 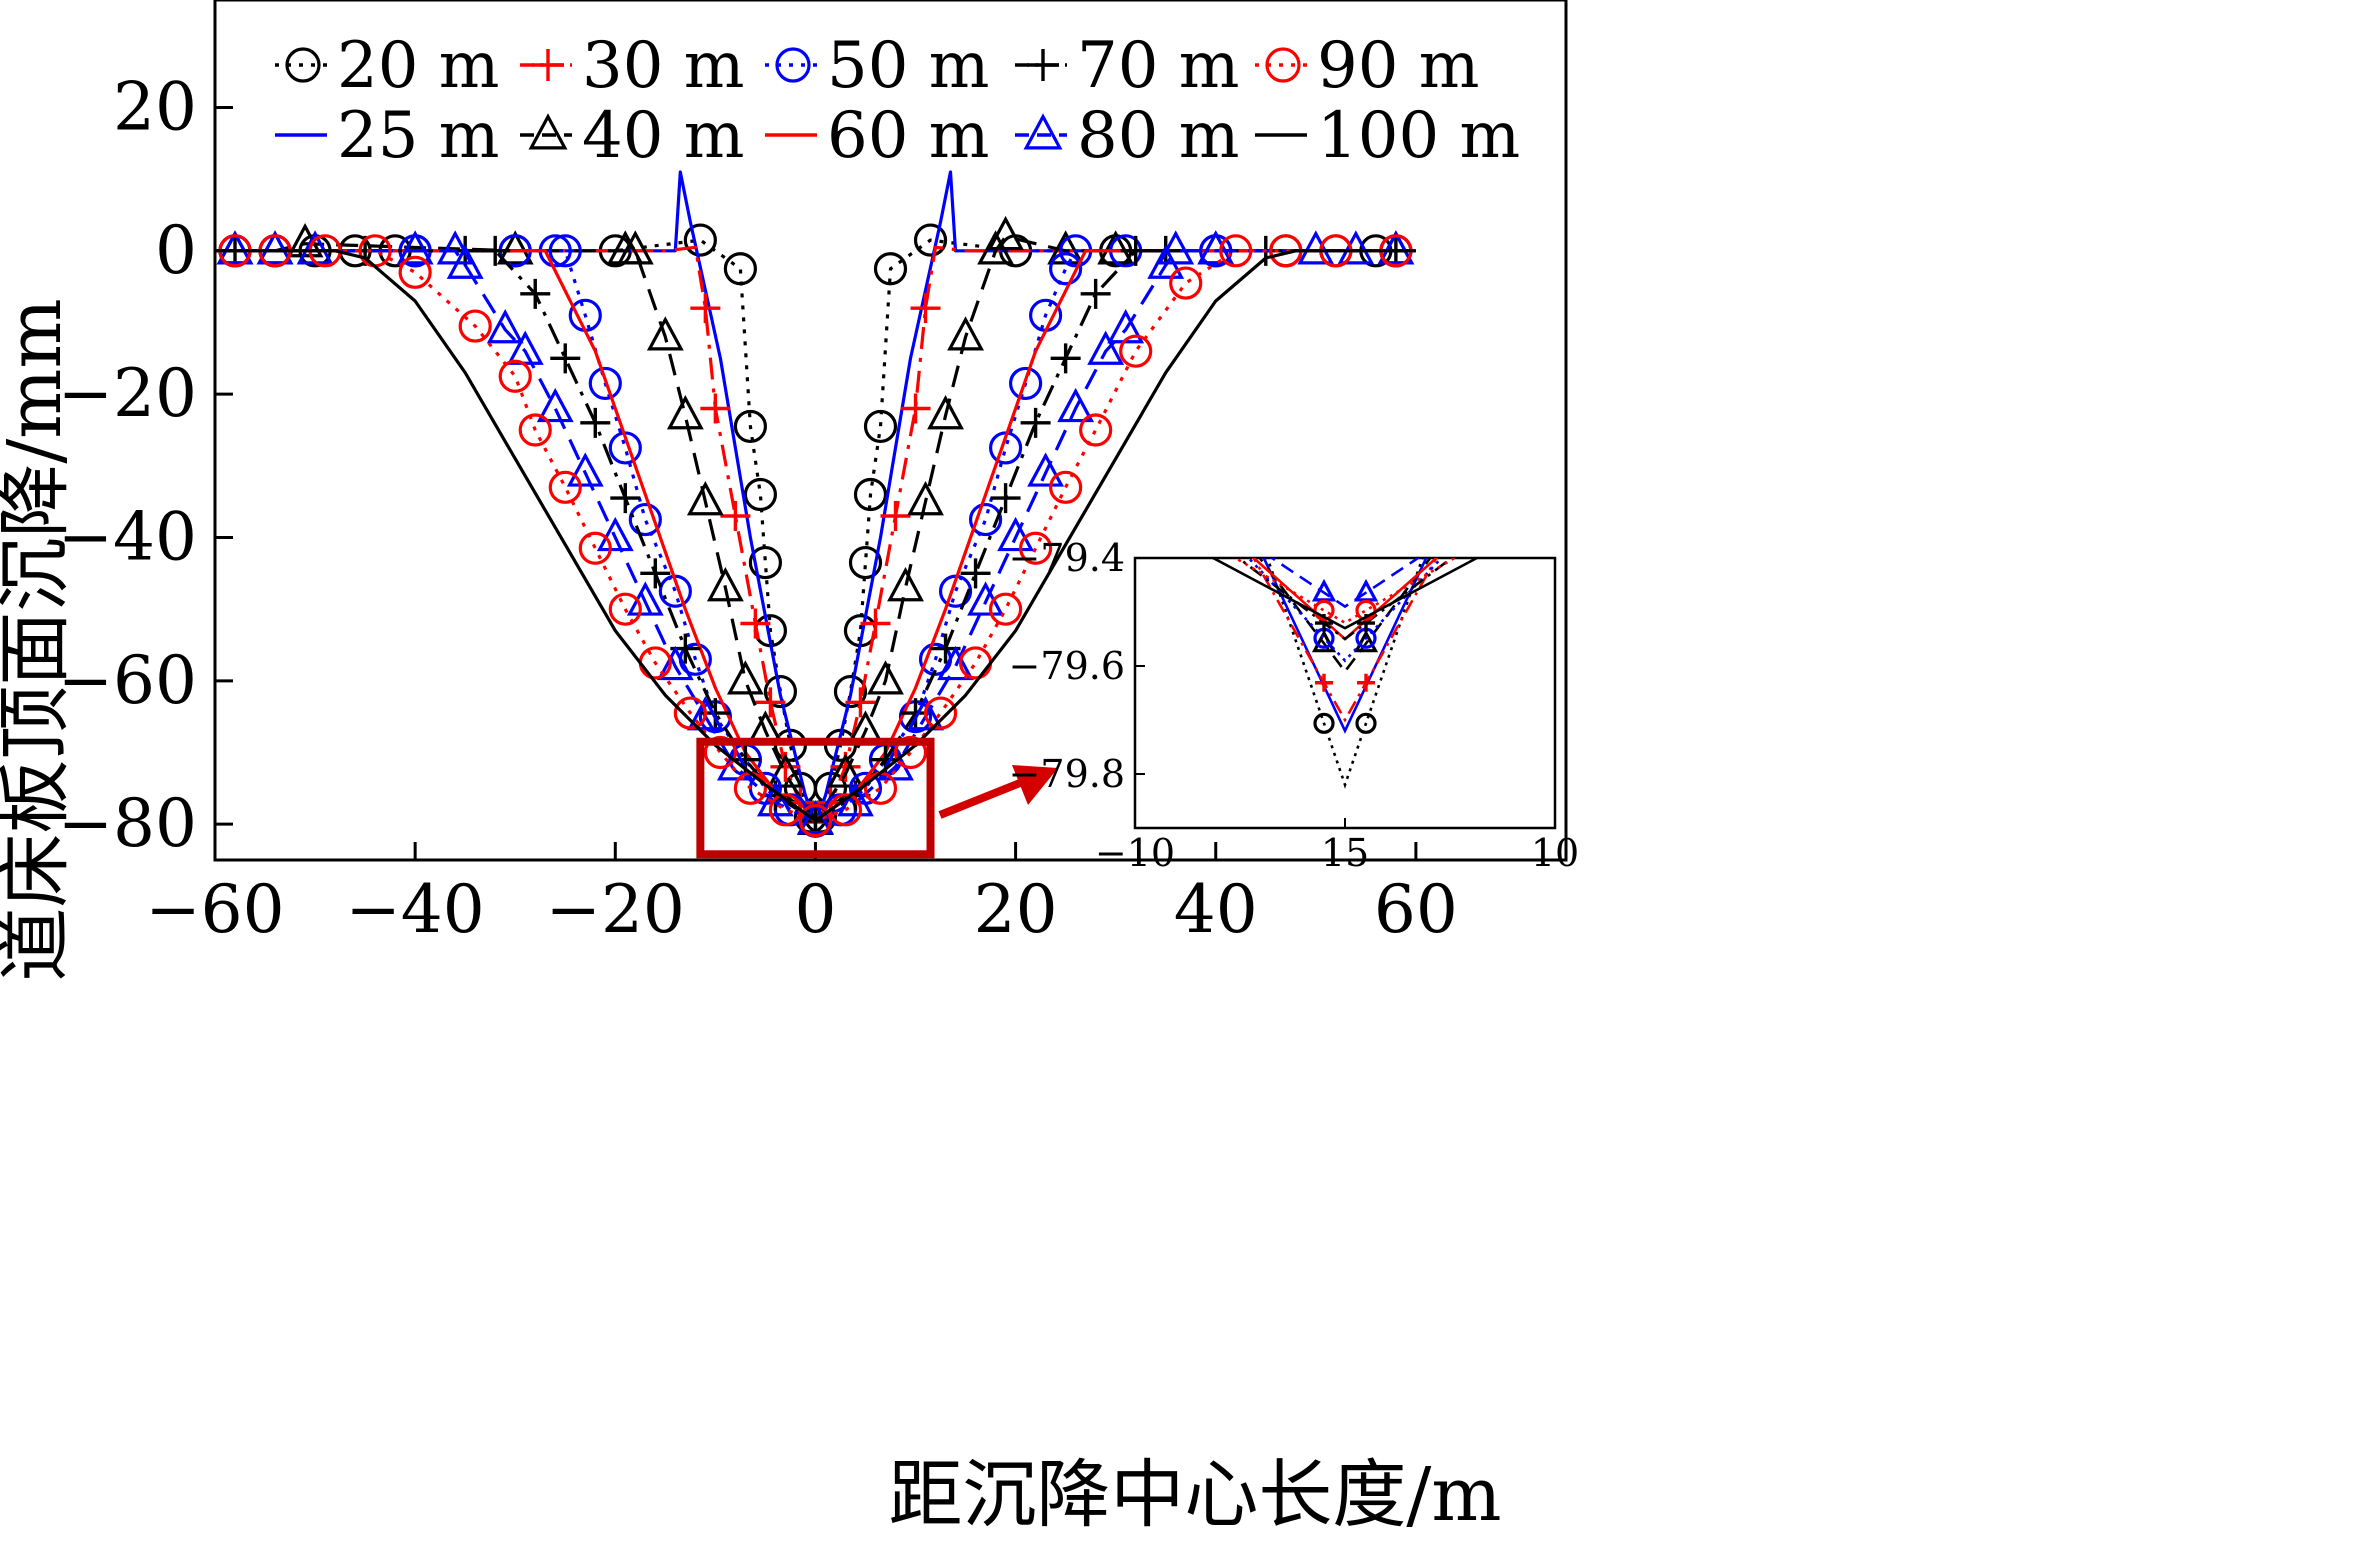 What do you see at coordinates (1513, 511) in the screenshot?
I see `inset-marker-70m` at bounding box center [1513, 511].